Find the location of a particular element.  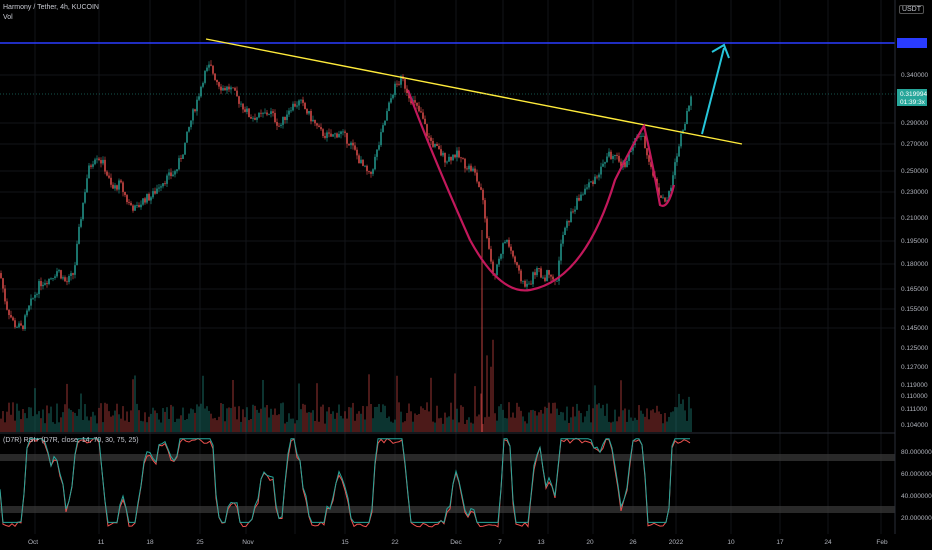

breakout-arrow is located at coordinates (715, 89).